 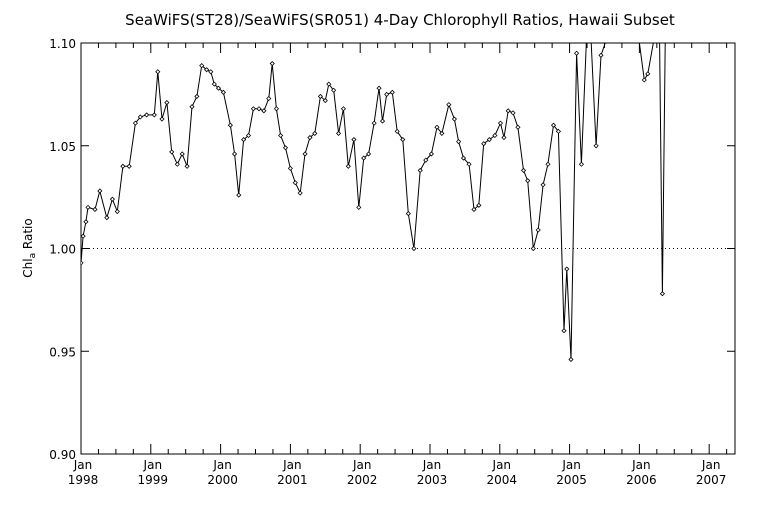 What do you see at coordinates (153, 480) in the screenshot?
I see `x-tick-year-label: 1999` at bounding box center [153, 480].